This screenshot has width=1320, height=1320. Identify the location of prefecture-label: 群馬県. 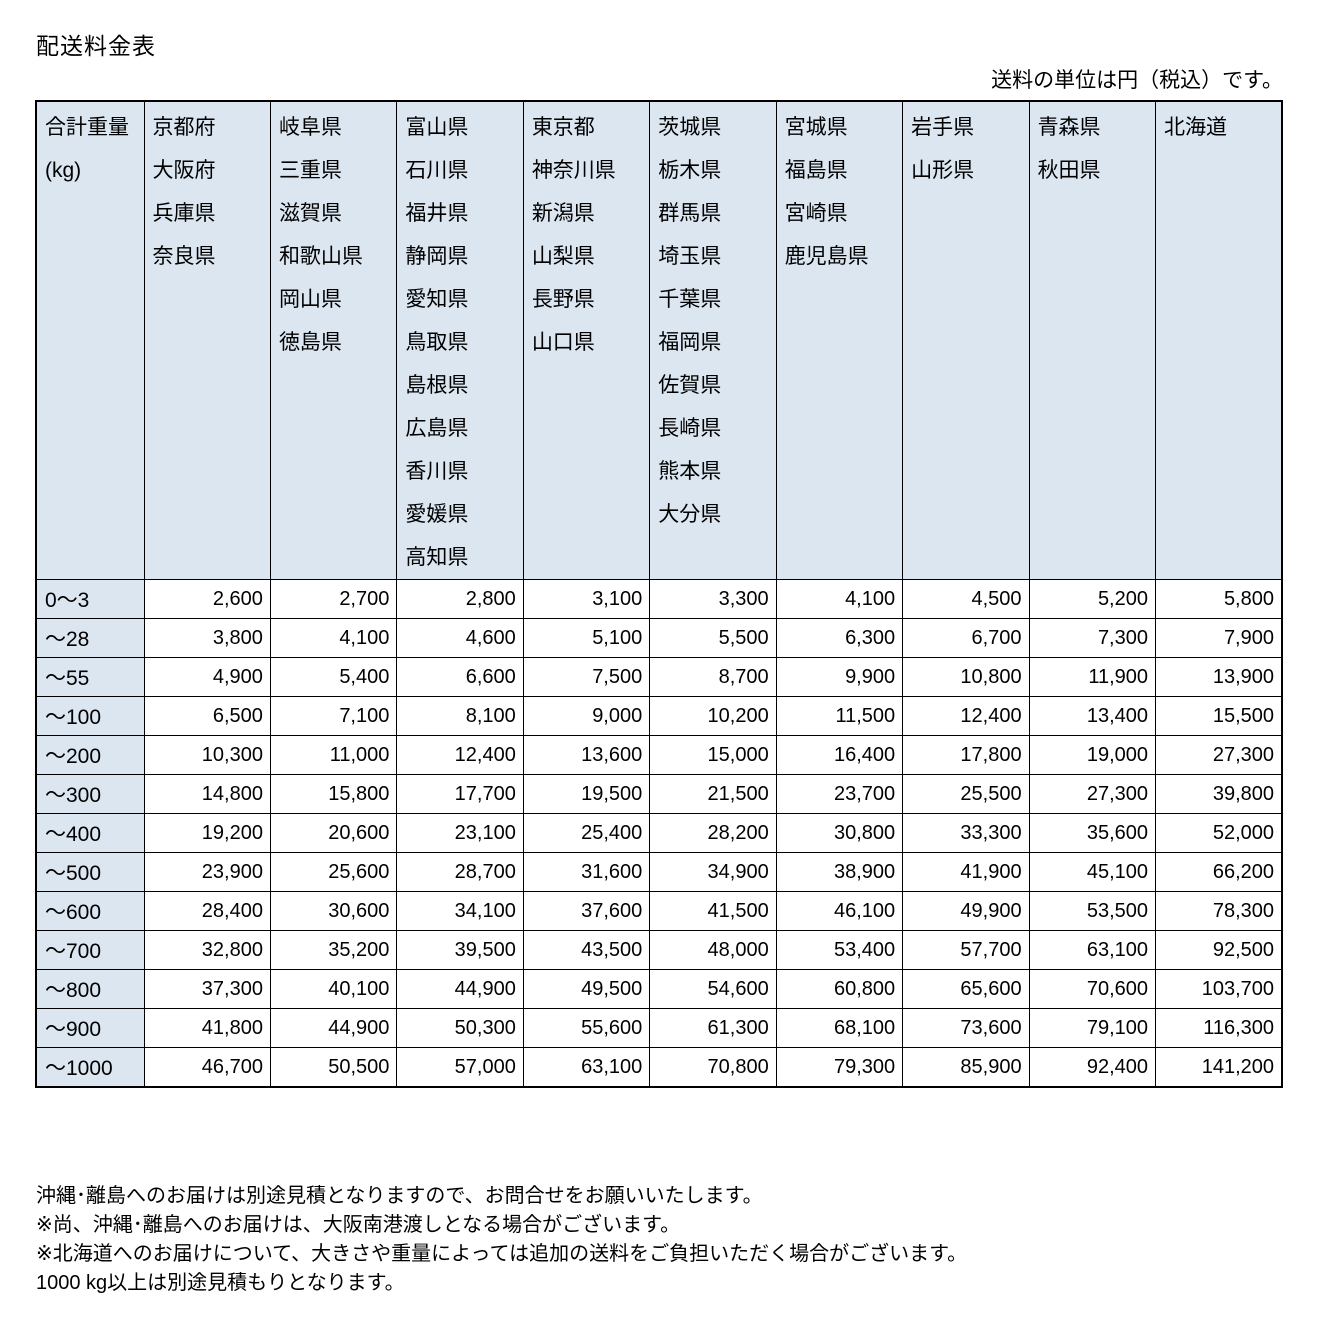
(690, 213).